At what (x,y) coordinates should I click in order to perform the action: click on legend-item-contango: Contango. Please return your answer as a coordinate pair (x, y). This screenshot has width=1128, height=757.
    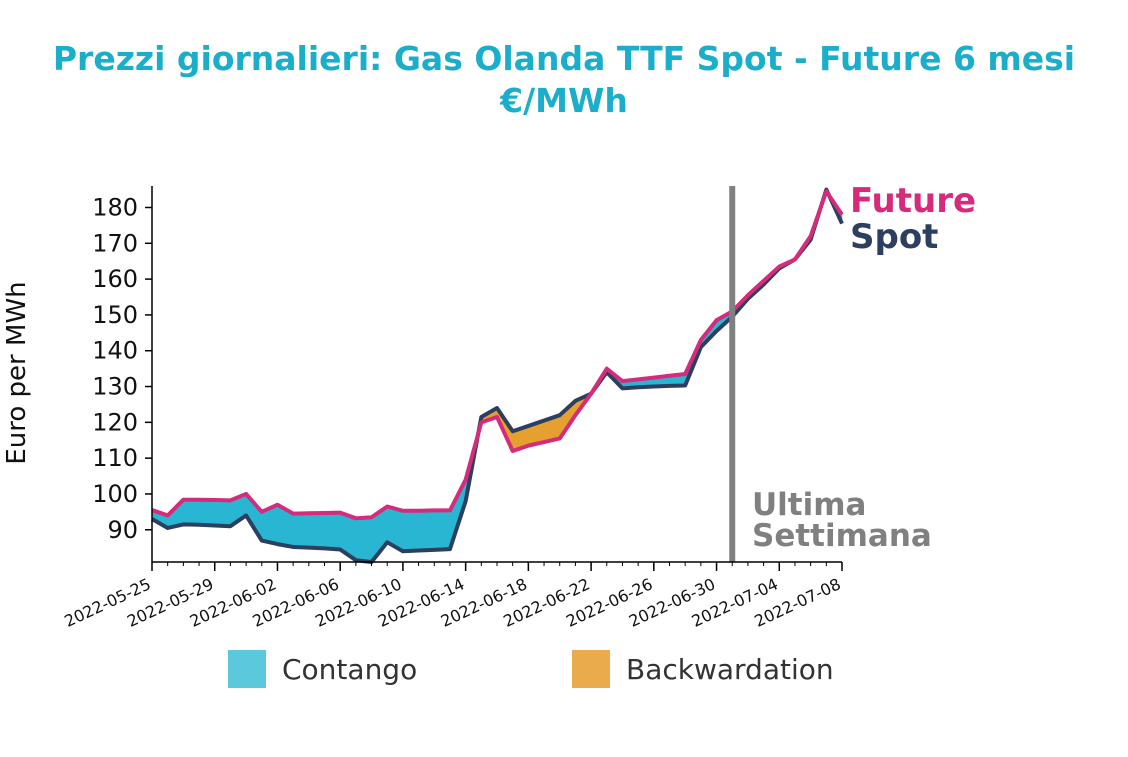
    Looking at the image, I should click on (322, 669).